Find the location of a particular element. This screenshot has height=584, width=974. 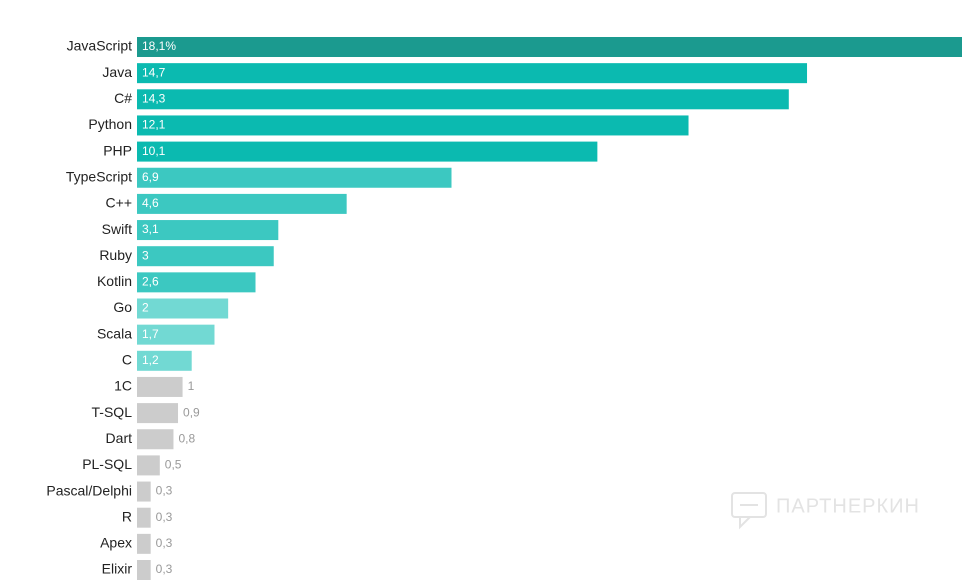

value-label: 0,9 is located at coordinates (191, 412).